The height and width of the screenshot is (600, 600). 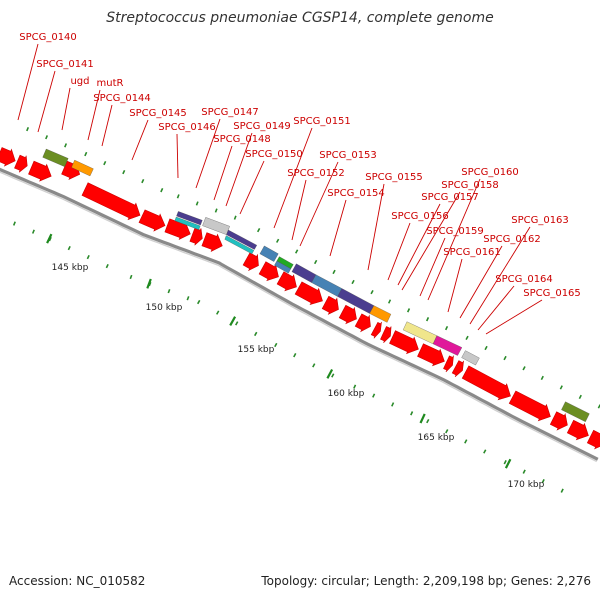 I want to click on gene-label: SPCG_0148, so click(x=242, y=139).